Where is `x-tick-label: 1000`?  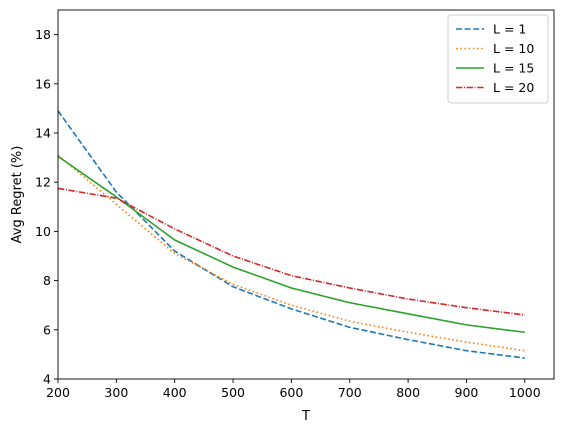
x-tick-label: 1000 is located at coordinates (525, 392).